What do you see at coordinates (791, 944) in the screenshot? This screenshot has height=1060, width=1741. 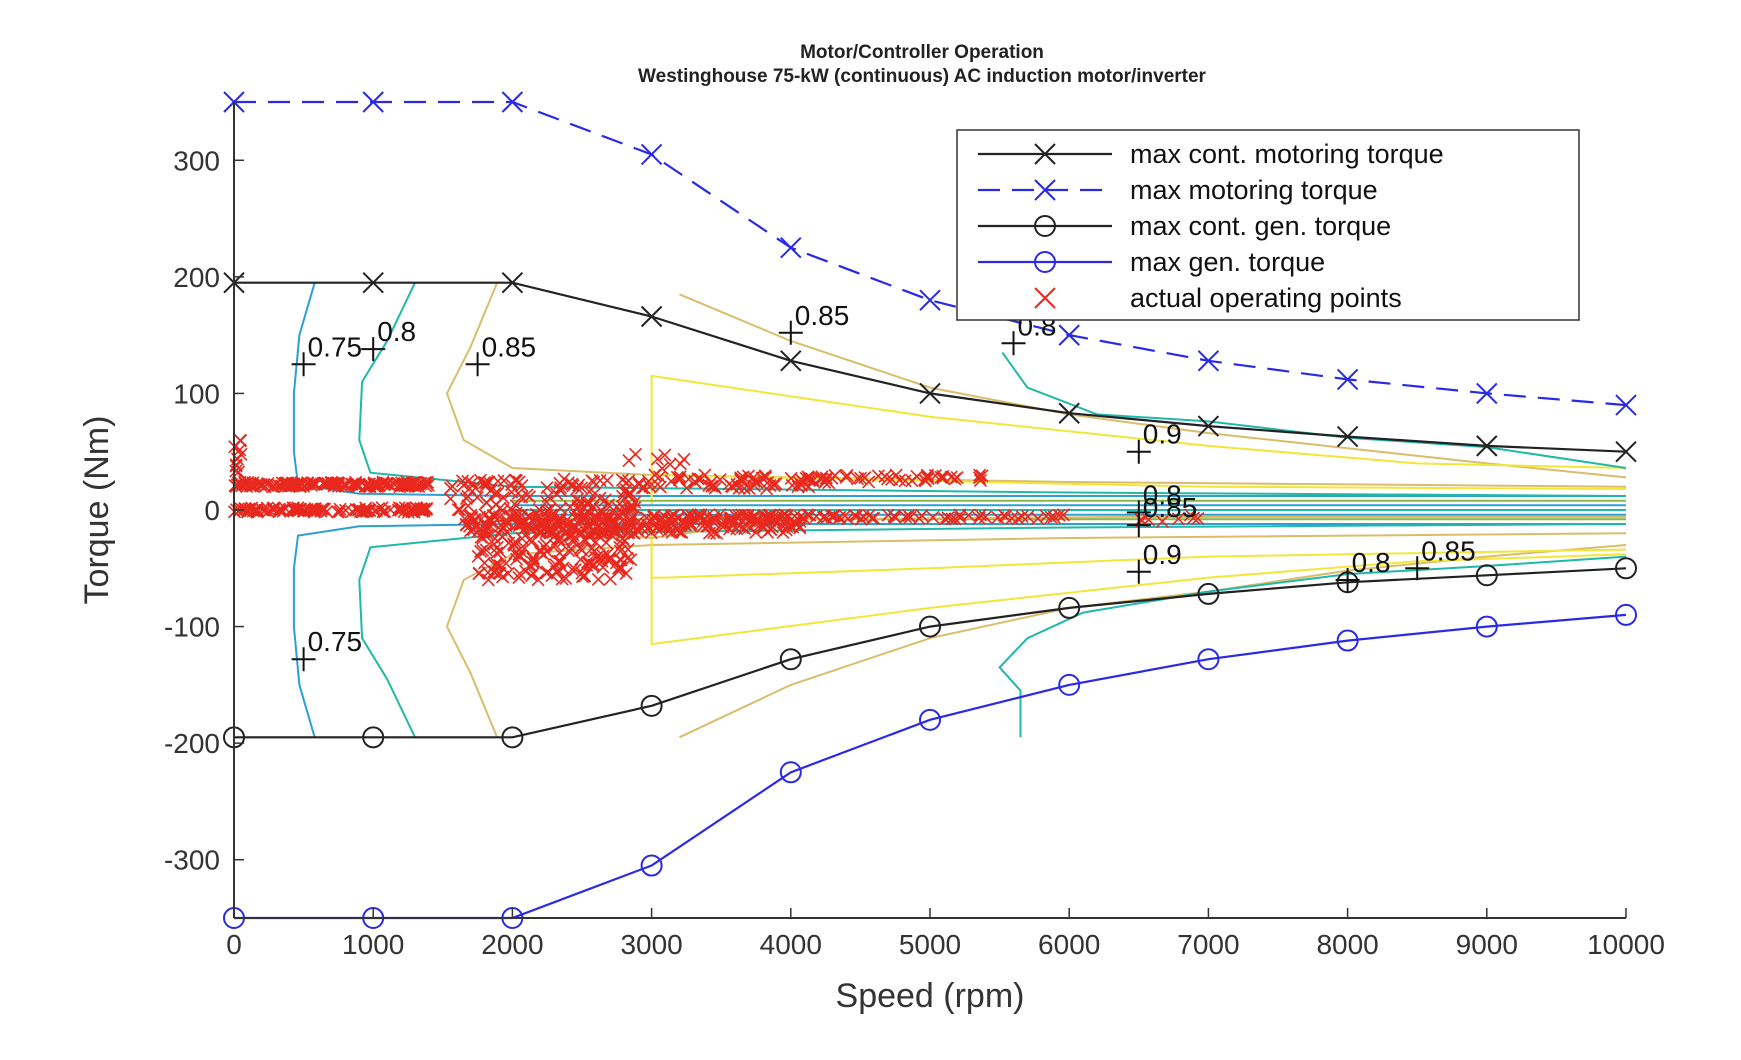 I see `x-tick-label: 4000` at bounding box center [791, 944].